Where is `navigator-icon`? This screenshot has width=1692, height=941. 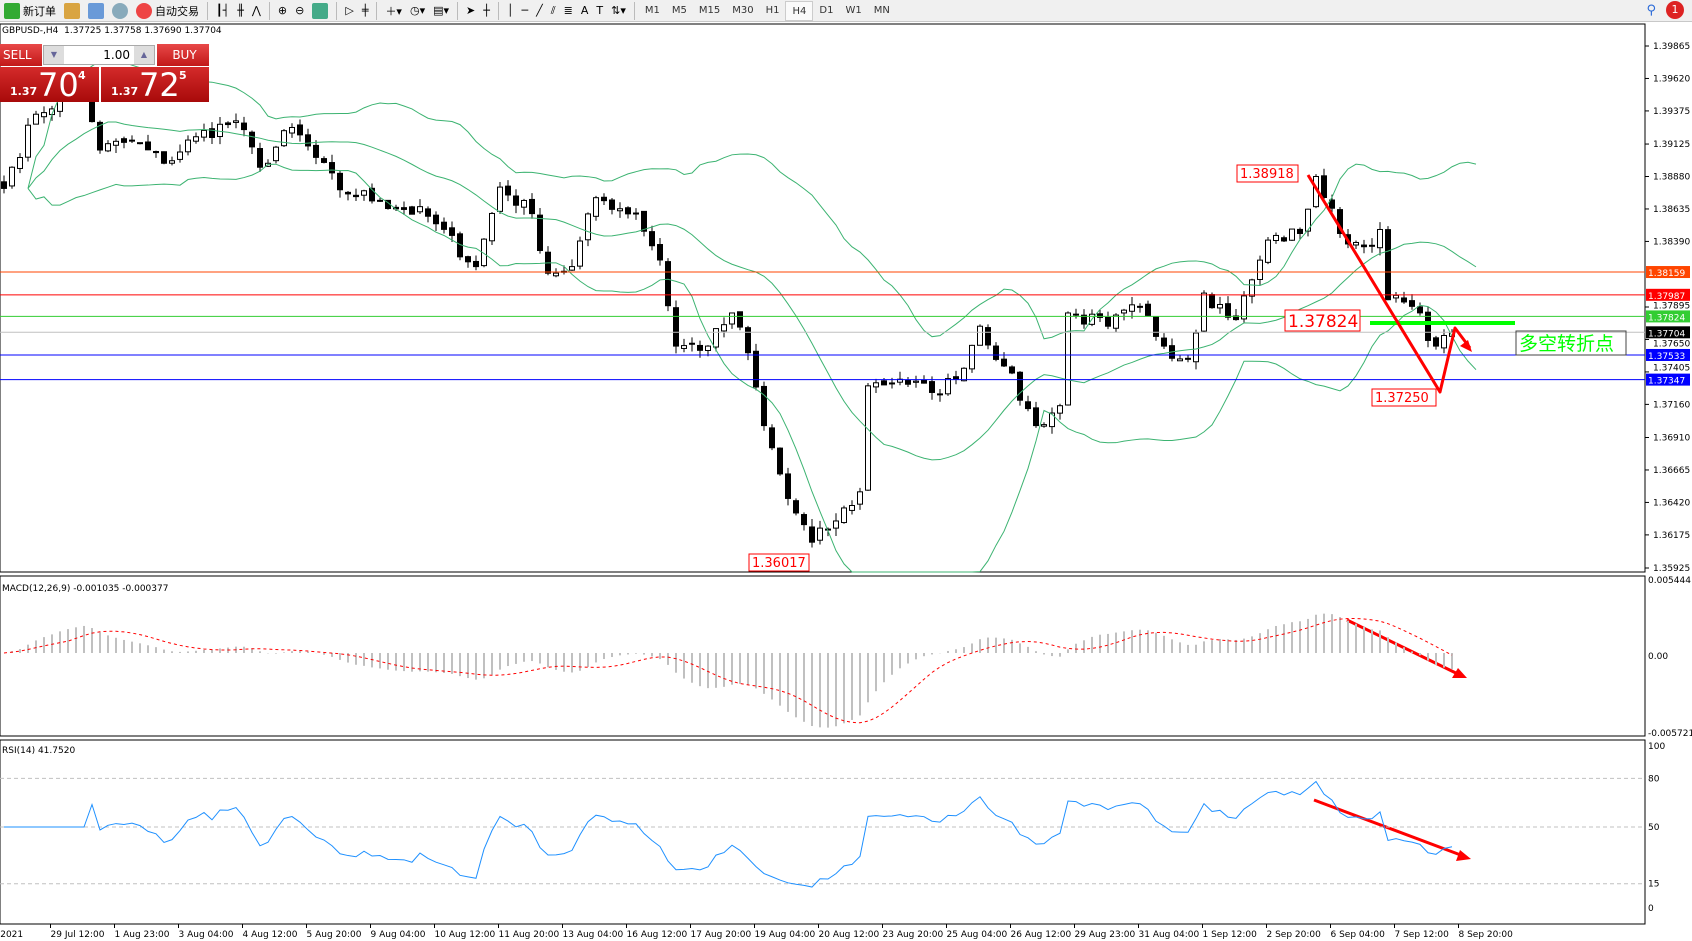
navigator-icon is located at coordinates (120, 10).